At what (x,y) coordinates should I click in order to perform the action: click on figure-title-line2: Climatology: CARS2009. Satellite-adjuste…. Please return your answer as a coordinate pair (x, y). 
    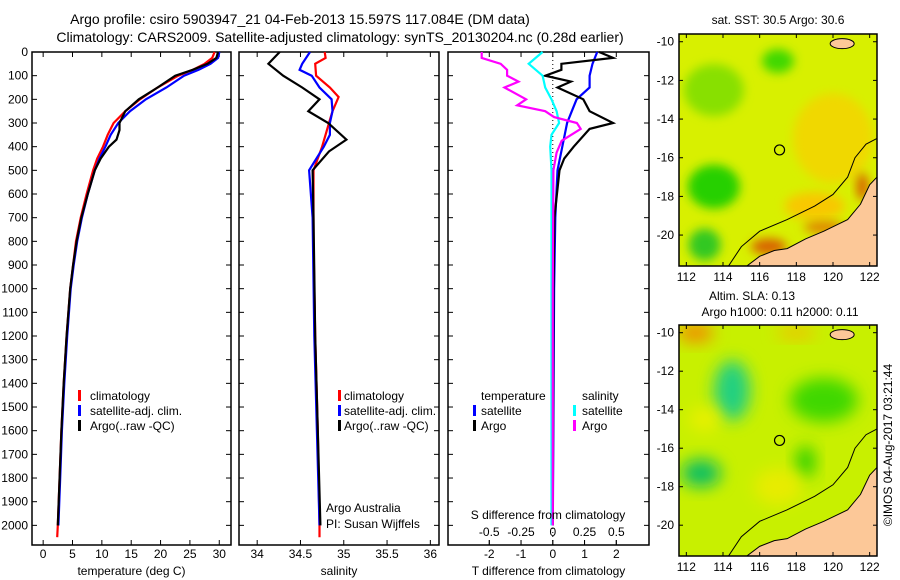
    Looking at the image, I should click on (339, 37).